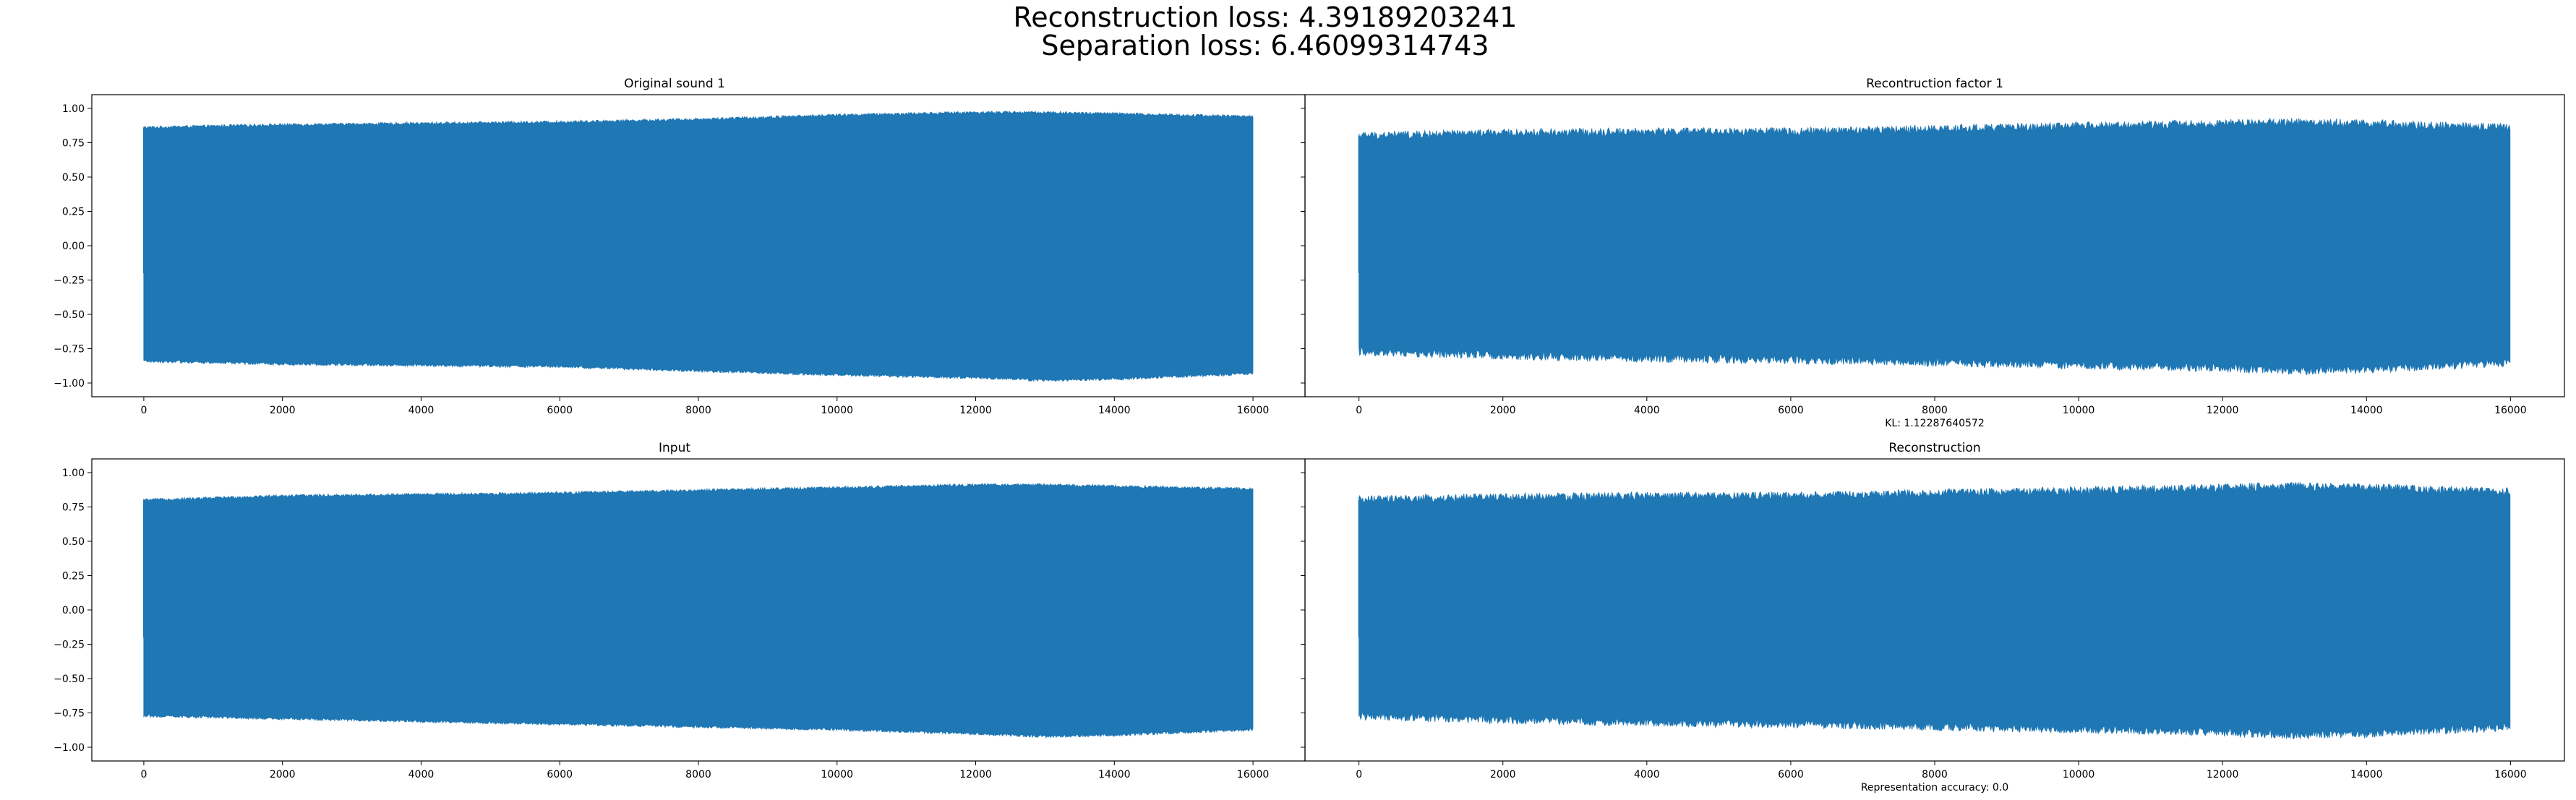  I want to click on subplot-original-sound-1: Original sound 1, so click(674, 84).